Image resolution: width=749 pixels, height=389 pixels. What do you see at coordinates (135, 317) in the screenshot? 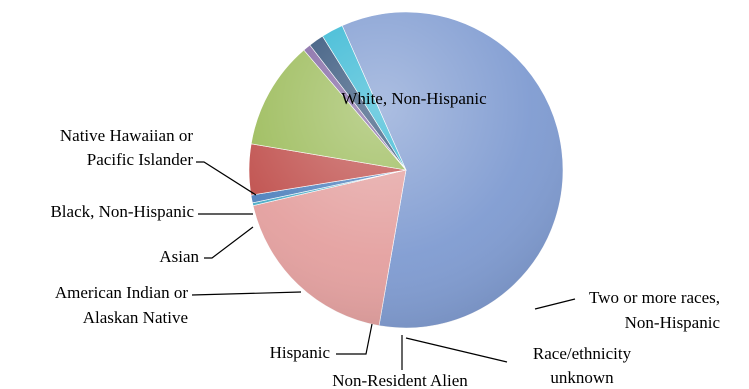
I see `slice-label-american-indian-or-alaskan-native: Alaskan Native` at bounding box center [135, 317].